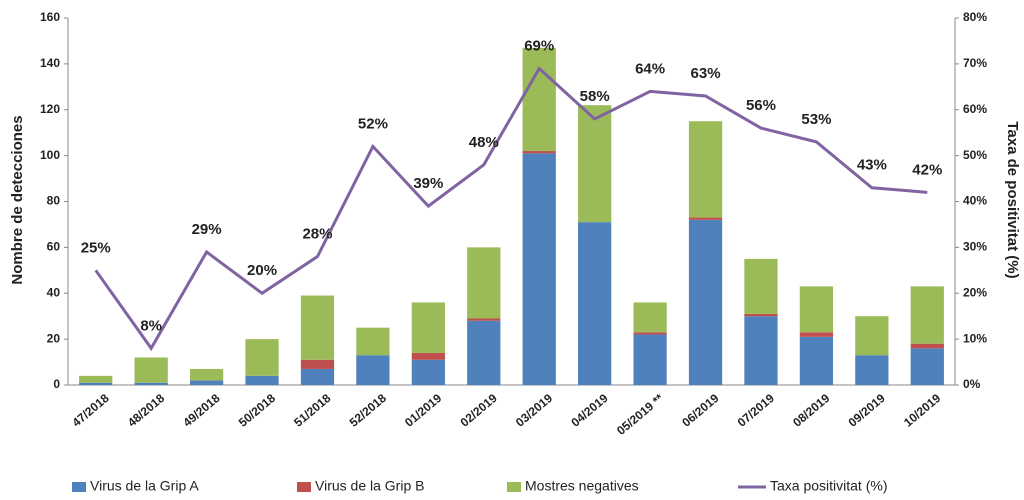  What do you see at coordinates (54, 247) in the screenshot?
I see `y-tick-label: 60` at bounding box center [54, 247].